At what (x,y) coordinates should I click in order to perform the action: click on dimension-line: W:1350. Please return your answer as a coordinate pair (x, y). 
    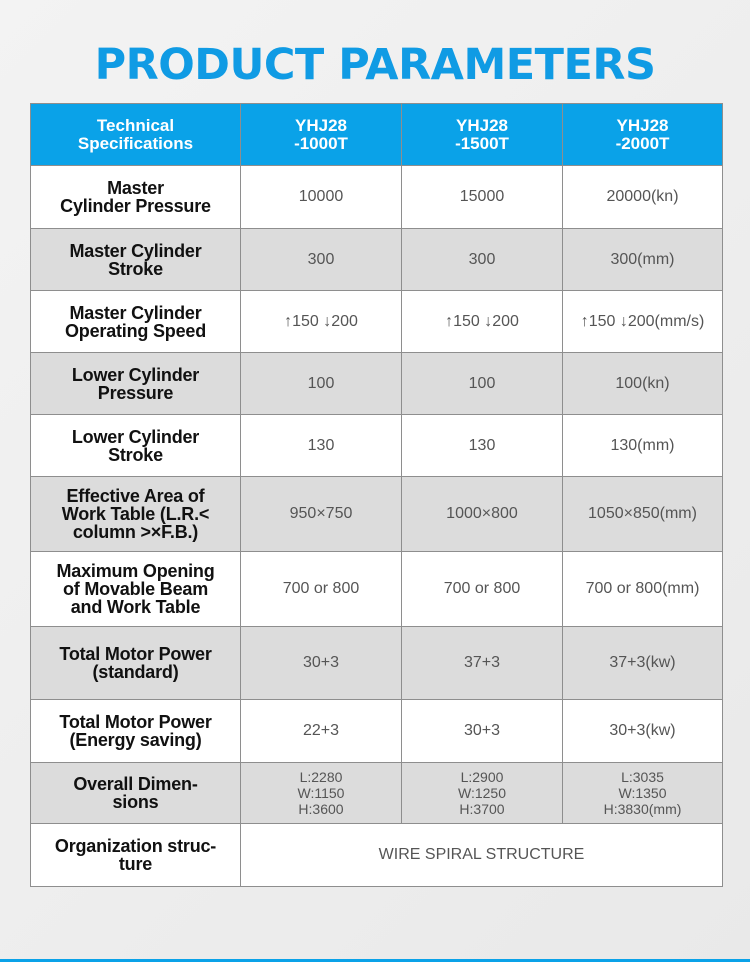
    Looking at the image, I should click on (642, 793).